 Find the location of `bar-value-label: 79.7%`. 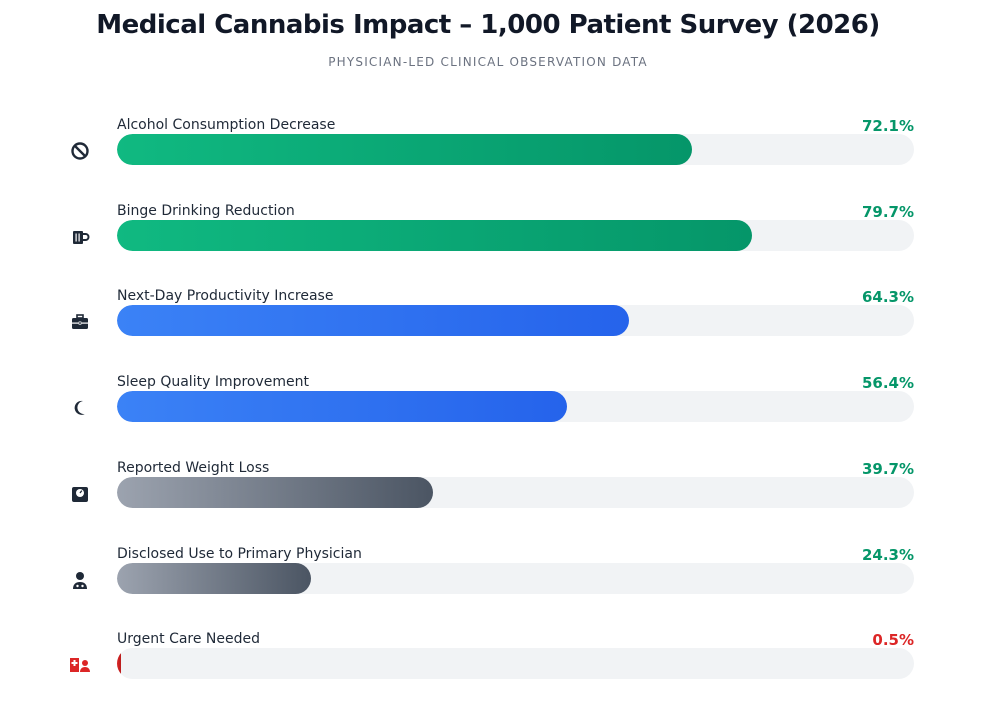

bar-value-label: 79.7% is located at coordinates (887, 211).